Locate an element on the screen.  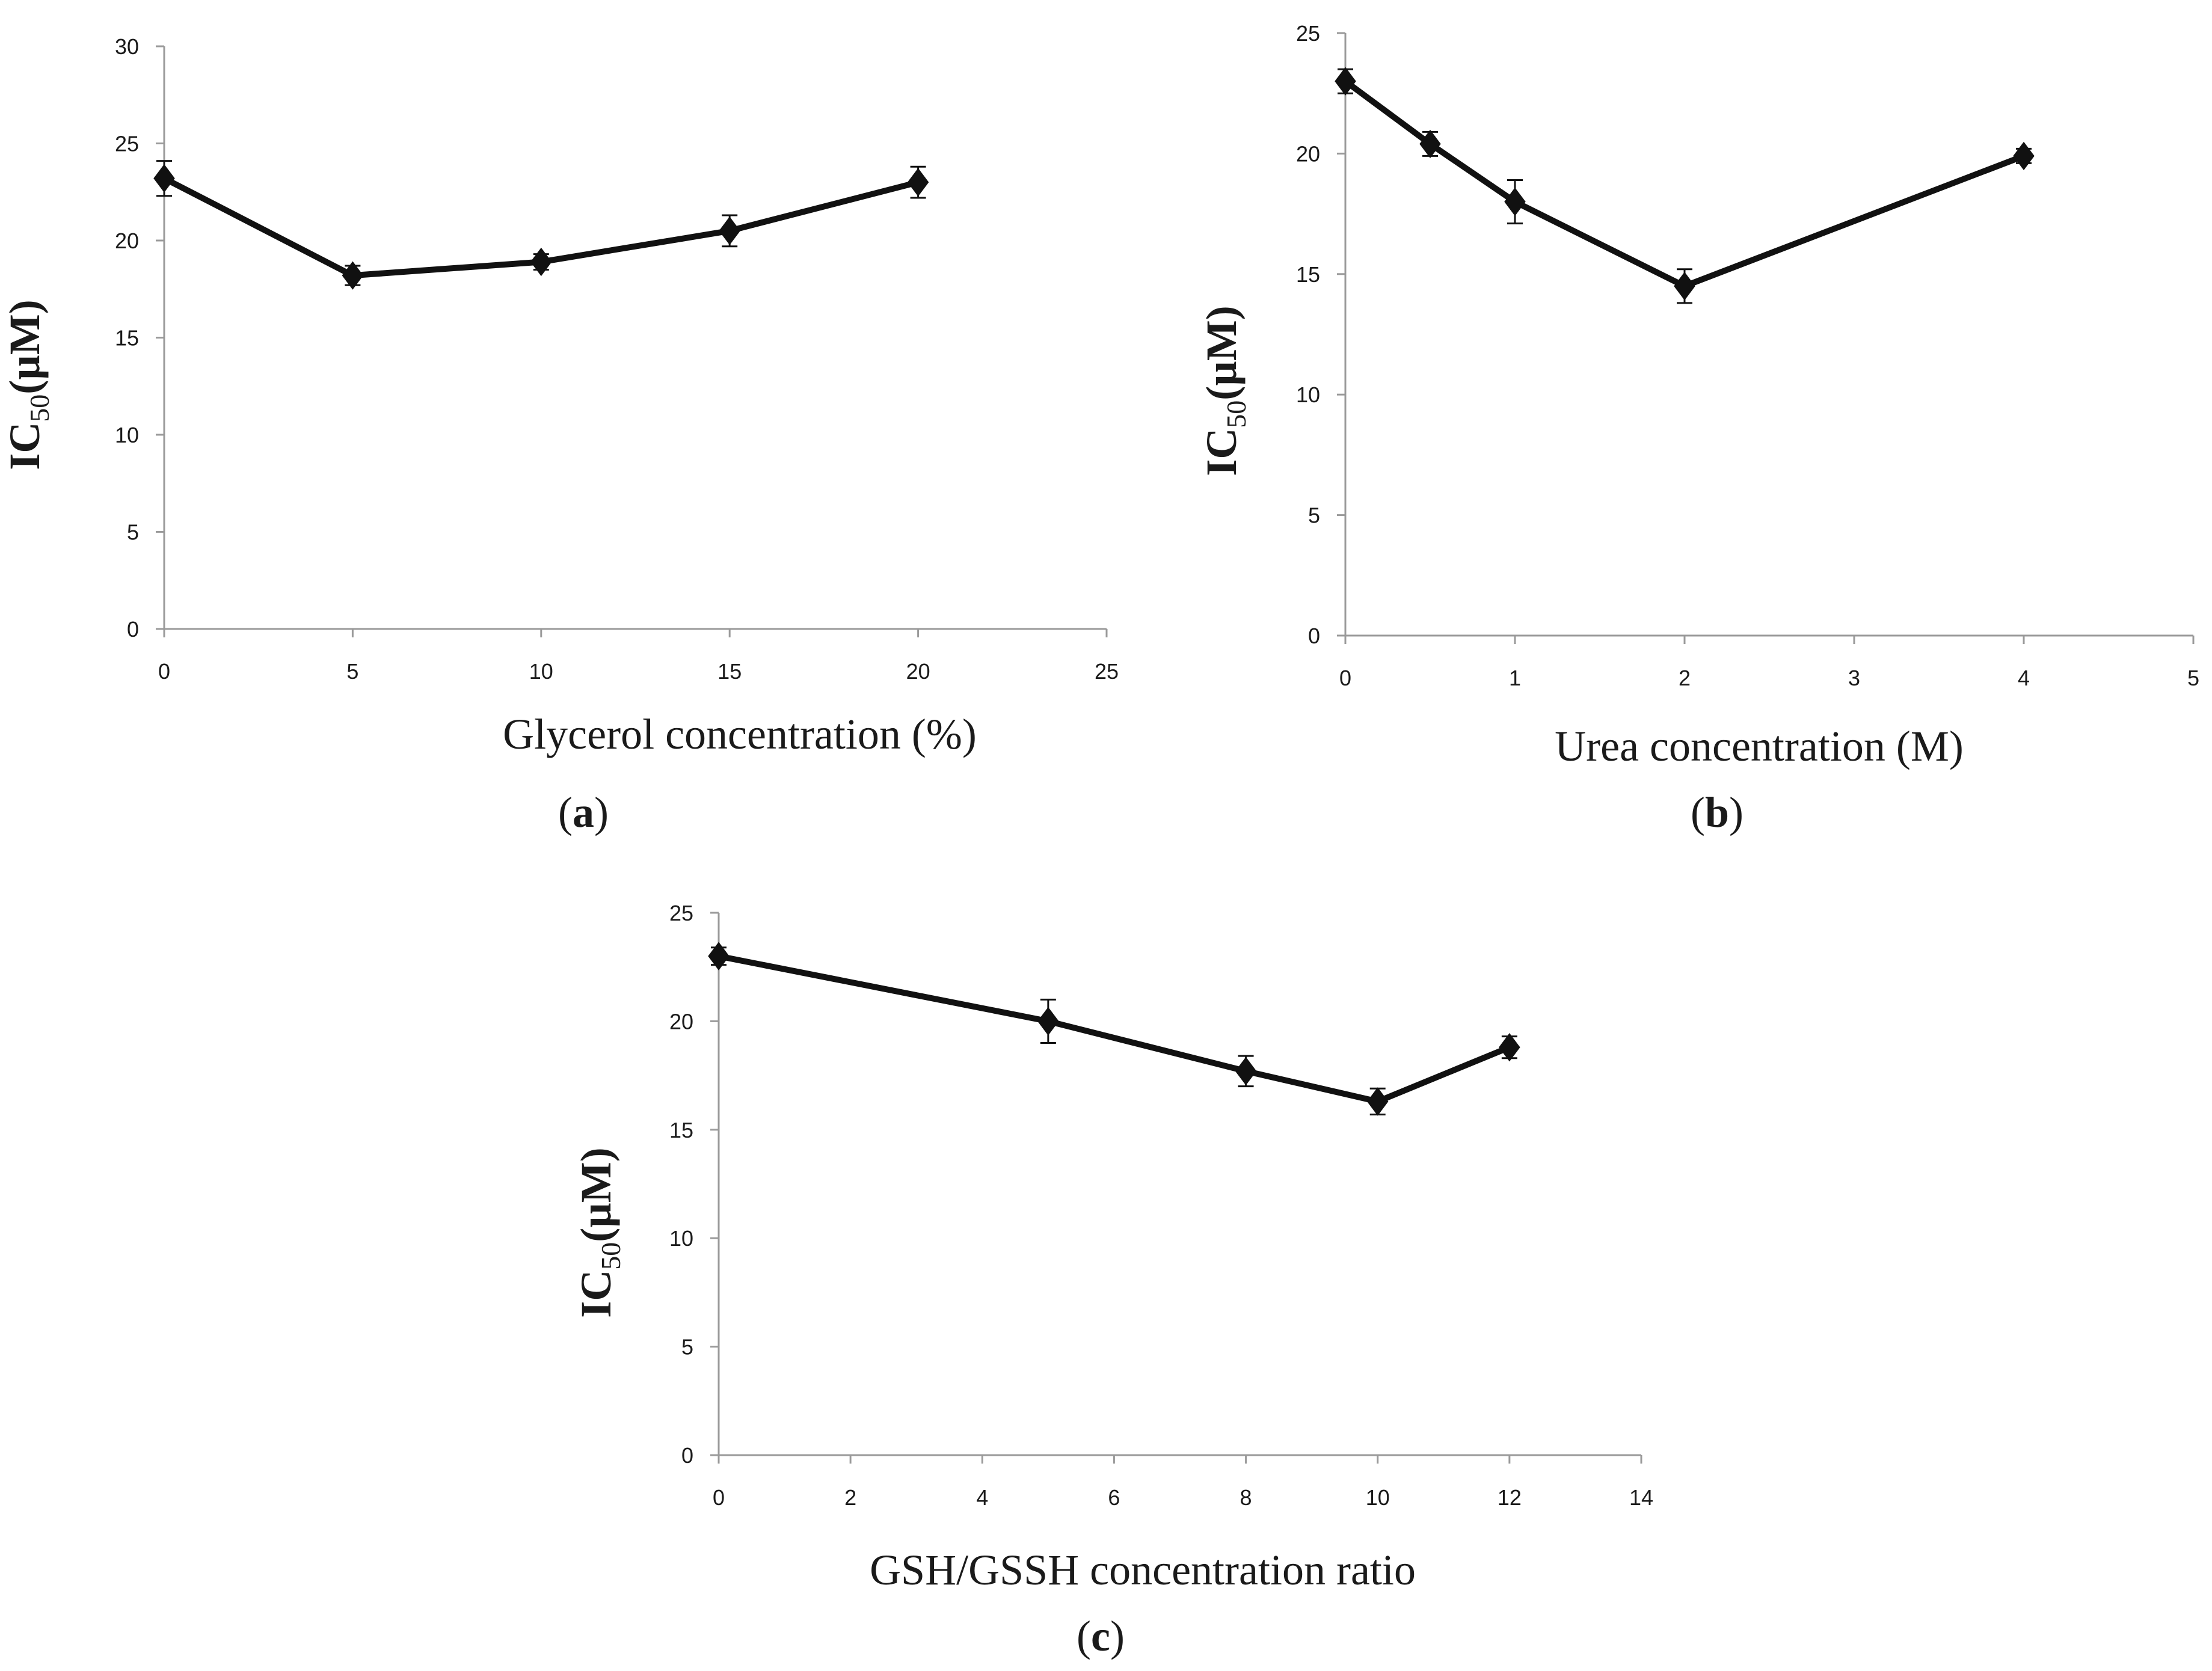
y-tick-label: 30 is located at coordinates (127, 46).